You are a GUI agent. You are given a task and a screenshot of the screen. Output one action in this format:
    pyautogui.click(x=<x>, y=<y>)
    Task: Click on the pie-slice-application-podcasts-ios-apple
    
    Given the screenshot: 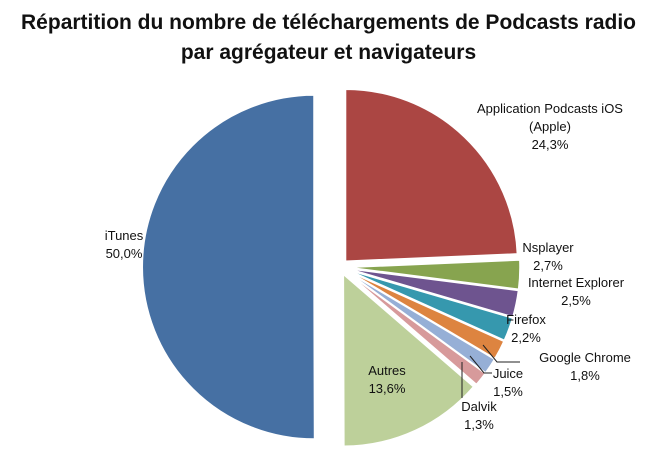 What is the action you would take?
    pyautogui.click(x=431, y=175)
    